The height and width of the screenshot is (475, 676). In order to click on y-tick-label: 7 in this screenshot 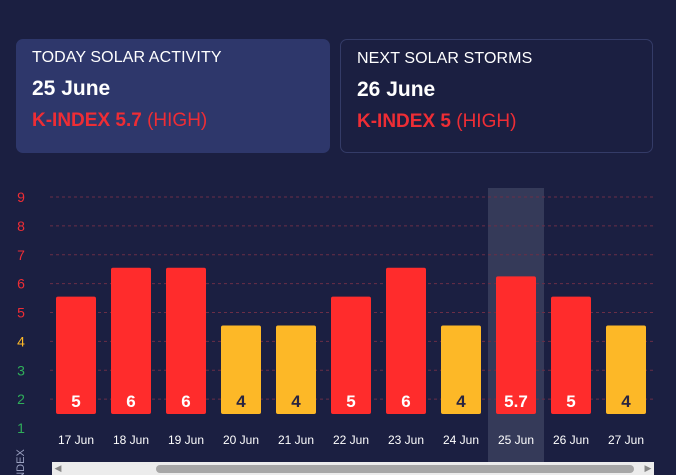, I will do `click(21, 255)`.